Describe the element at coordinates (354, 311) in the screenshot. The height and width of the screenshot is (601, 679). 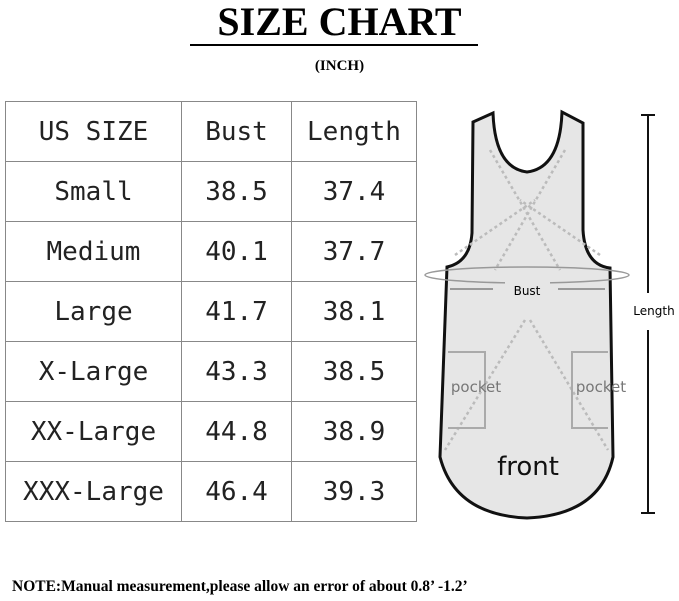
I see `length-cell: 38.1` at that location.